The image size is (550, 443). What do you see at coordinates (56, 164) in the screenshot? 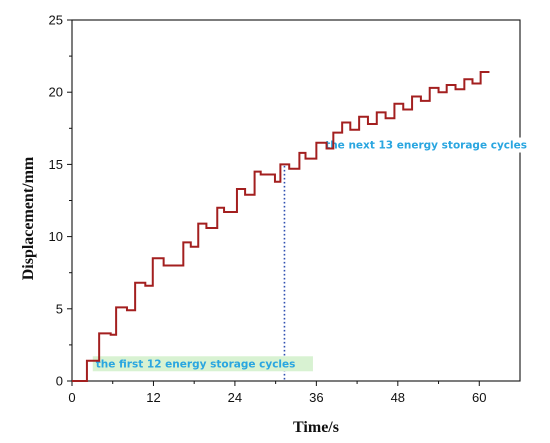
I see `y-tick-label: 15` at bounding box center [56, 164].